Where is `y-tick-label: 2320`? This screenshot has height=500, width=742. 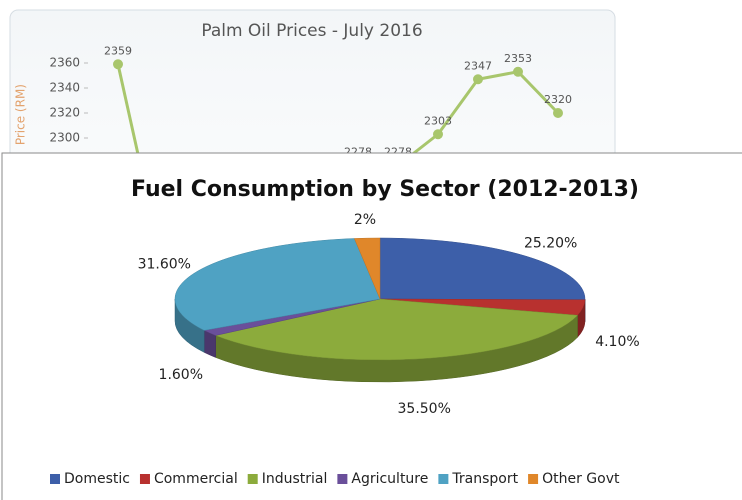
y-tick-label: 2320 is located at coordinates (64, 113).